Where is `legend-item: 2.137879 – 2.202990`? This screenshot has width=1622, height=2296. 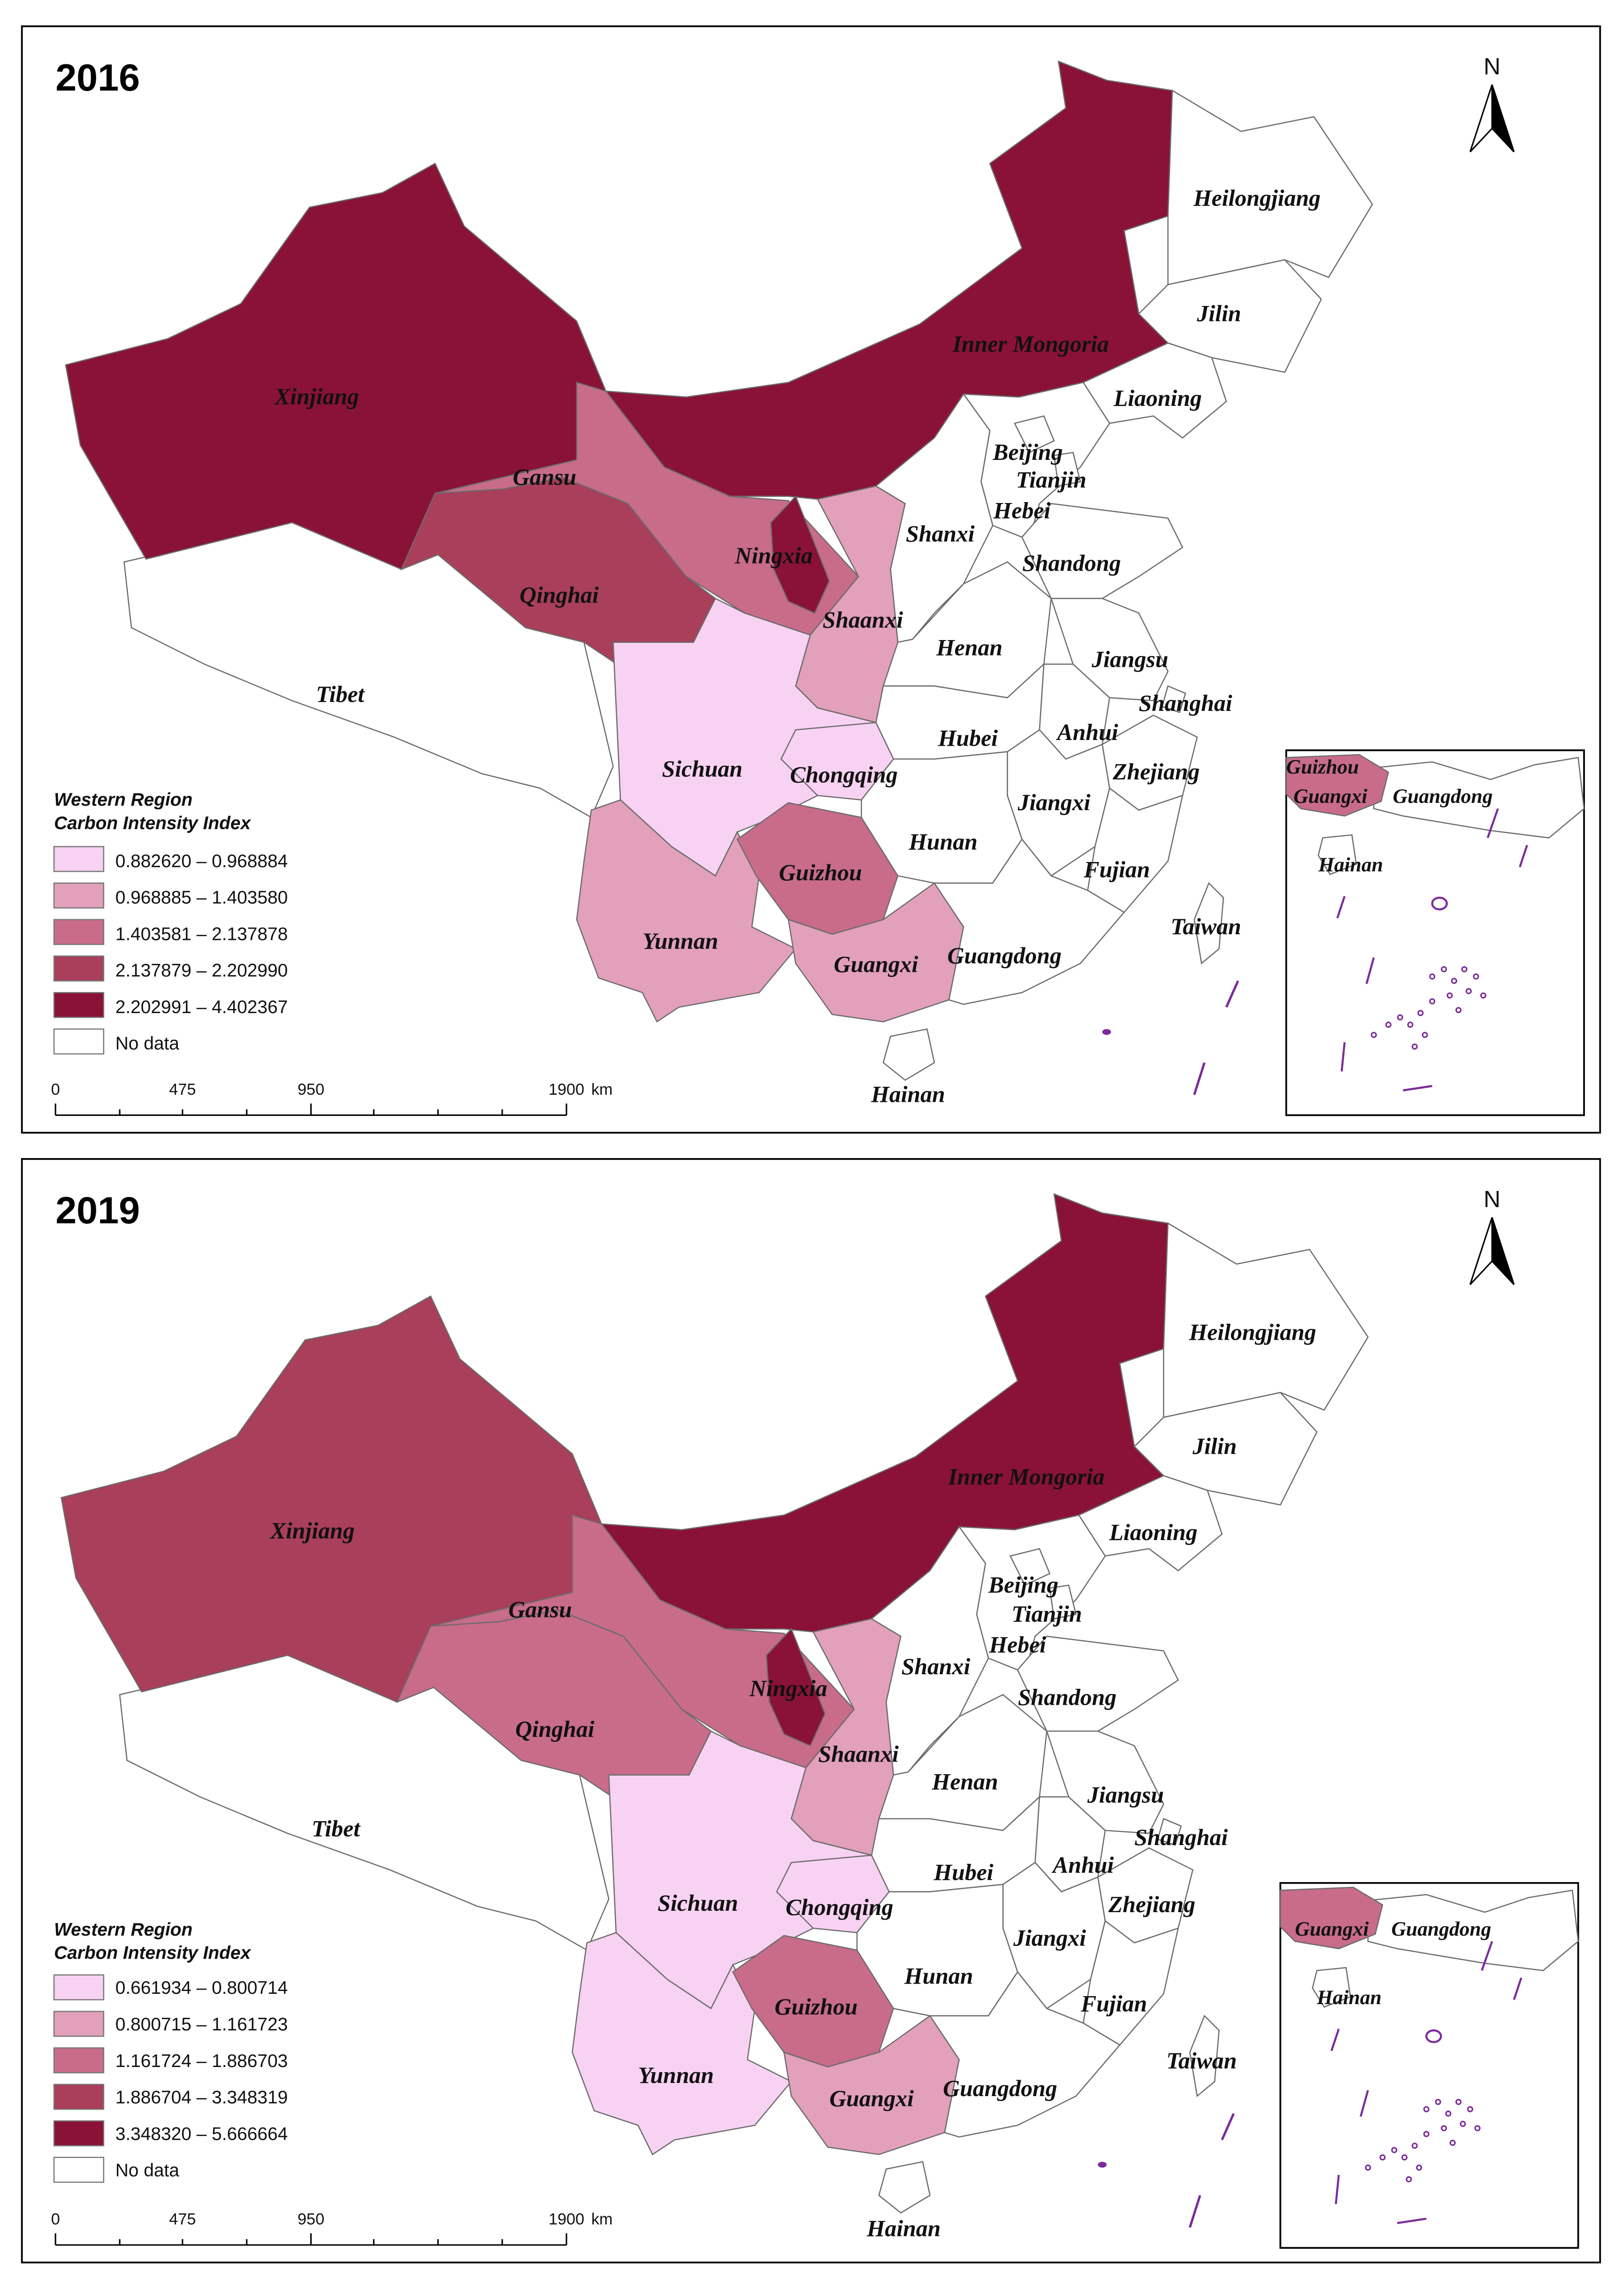 legend-item: 2.137879 – 2.202990 is located at coordinates (170, 968).